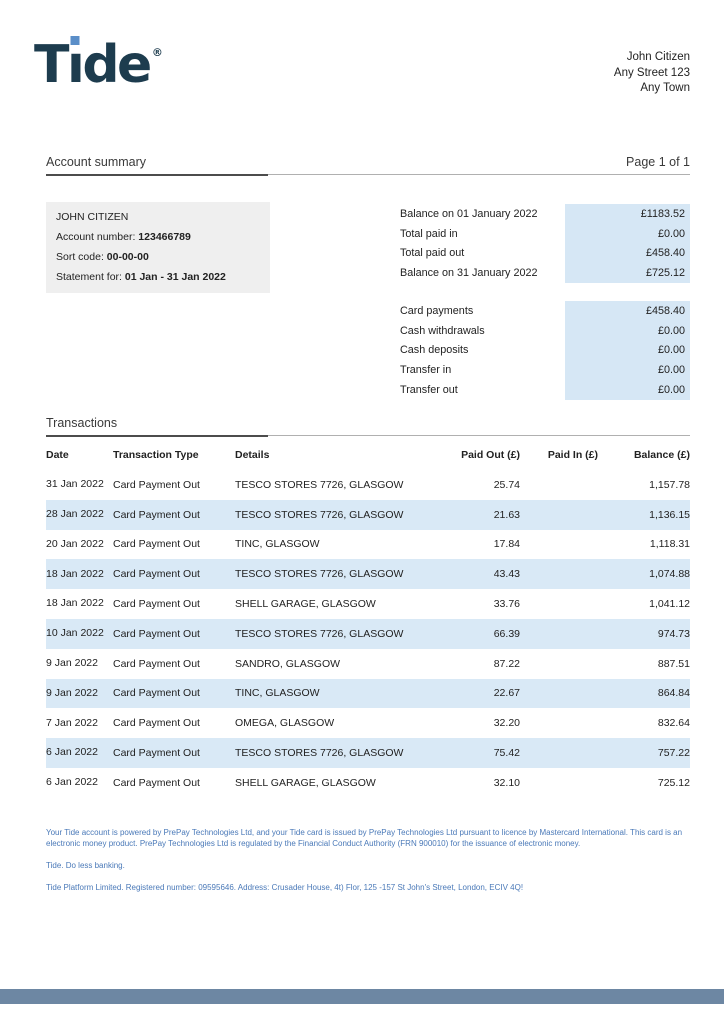  What do you see at coordinates (123, 237) in the screenshot?
I see `account-number-line: Account number: 123466789` at bounding box center [123, 237].